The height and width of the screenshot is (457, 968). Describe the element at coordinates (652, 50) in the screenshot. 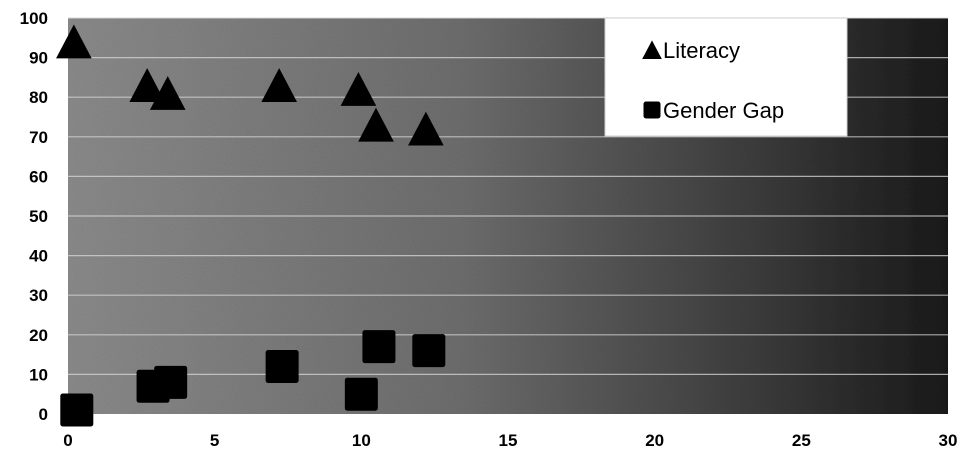

I see `legend-triangle-icon` at that location.